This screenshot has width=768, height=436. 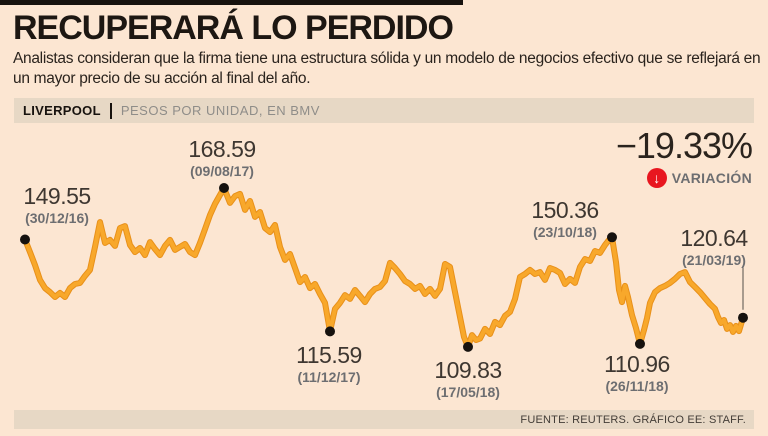 What do you see at coordinates (714, 260) in the screenshot?
I see `annotation-date: (21/03/19)` at bounding box center [714, 260].